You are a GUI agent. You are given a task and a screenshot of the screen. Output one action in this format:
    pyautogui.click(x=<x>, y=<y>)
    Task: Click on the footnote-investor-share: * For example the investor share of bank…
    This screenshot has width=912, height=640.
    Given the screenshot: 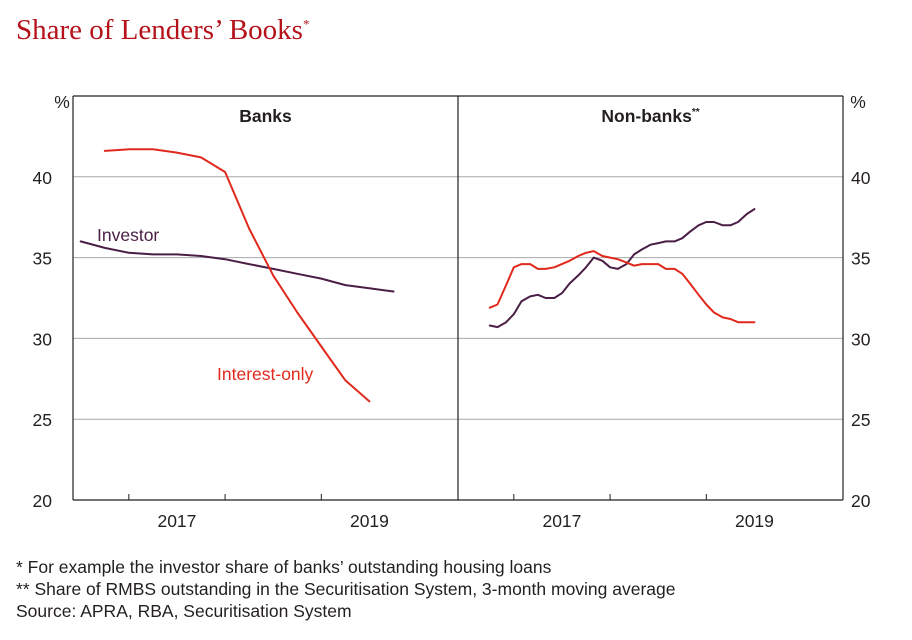 What is the action you would take?
    pyautogui.click(x=284, y=567)
    